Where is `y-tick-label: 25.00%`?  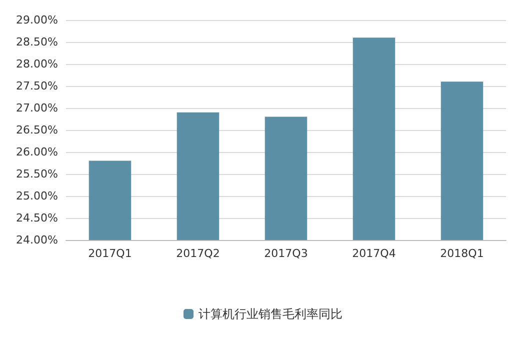
y-tick-label: 25.00% is located at coordinates (37, 196).